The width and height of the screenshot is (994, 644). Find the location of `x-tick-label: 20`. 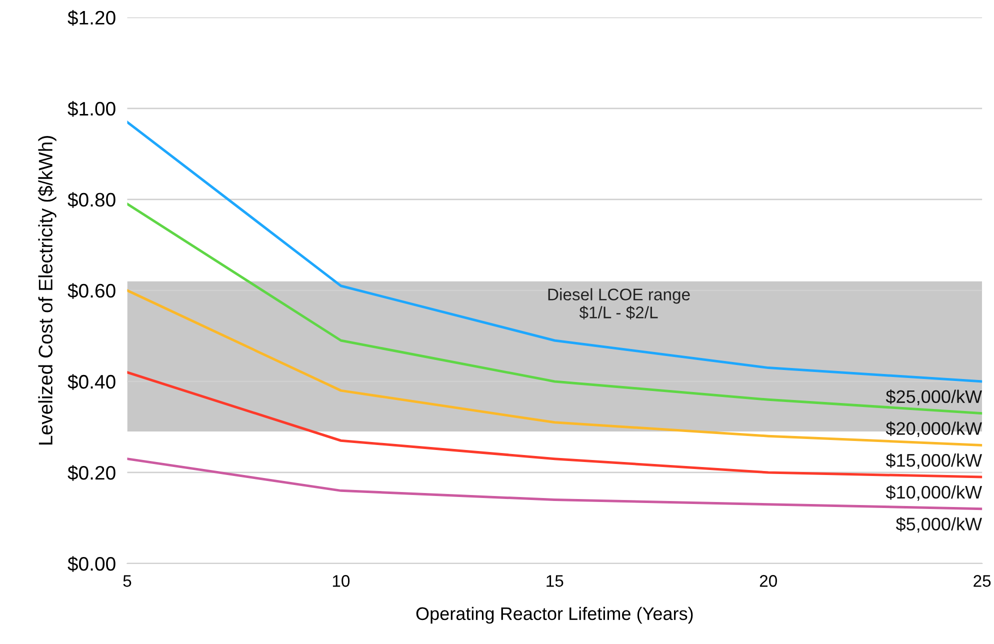

x-tick-label: 20 is located at coordinates (768, 581).